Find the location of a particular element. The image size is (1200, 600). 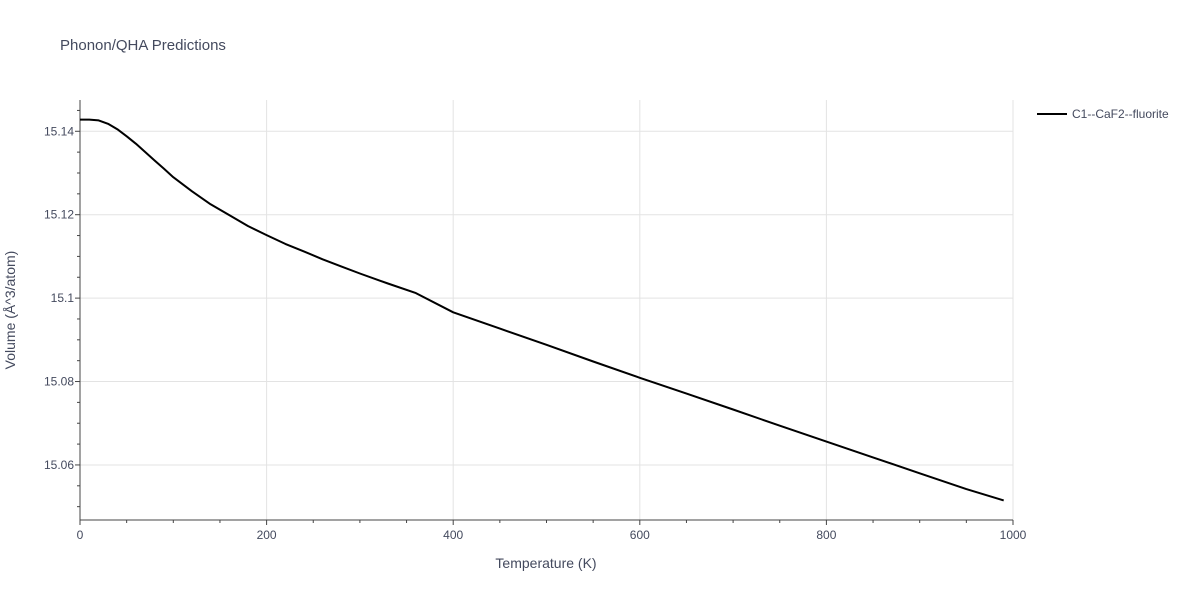

y-axis-ticks: 15.06 15.08 15.1 15.12 15.14 is located at coordinates (62, 308).